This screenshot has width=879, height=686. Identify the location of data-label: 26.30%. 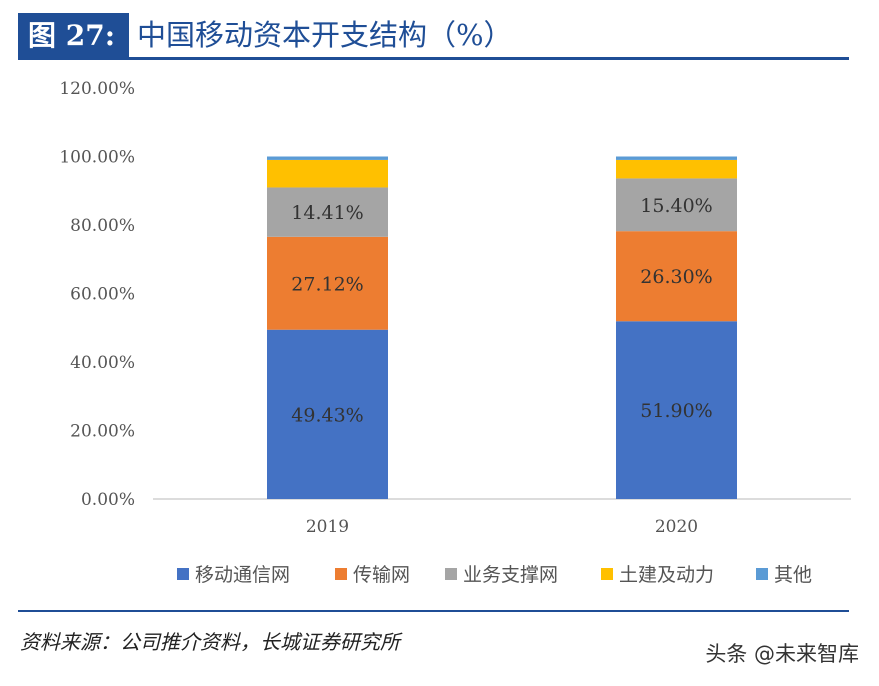
(676, 277).